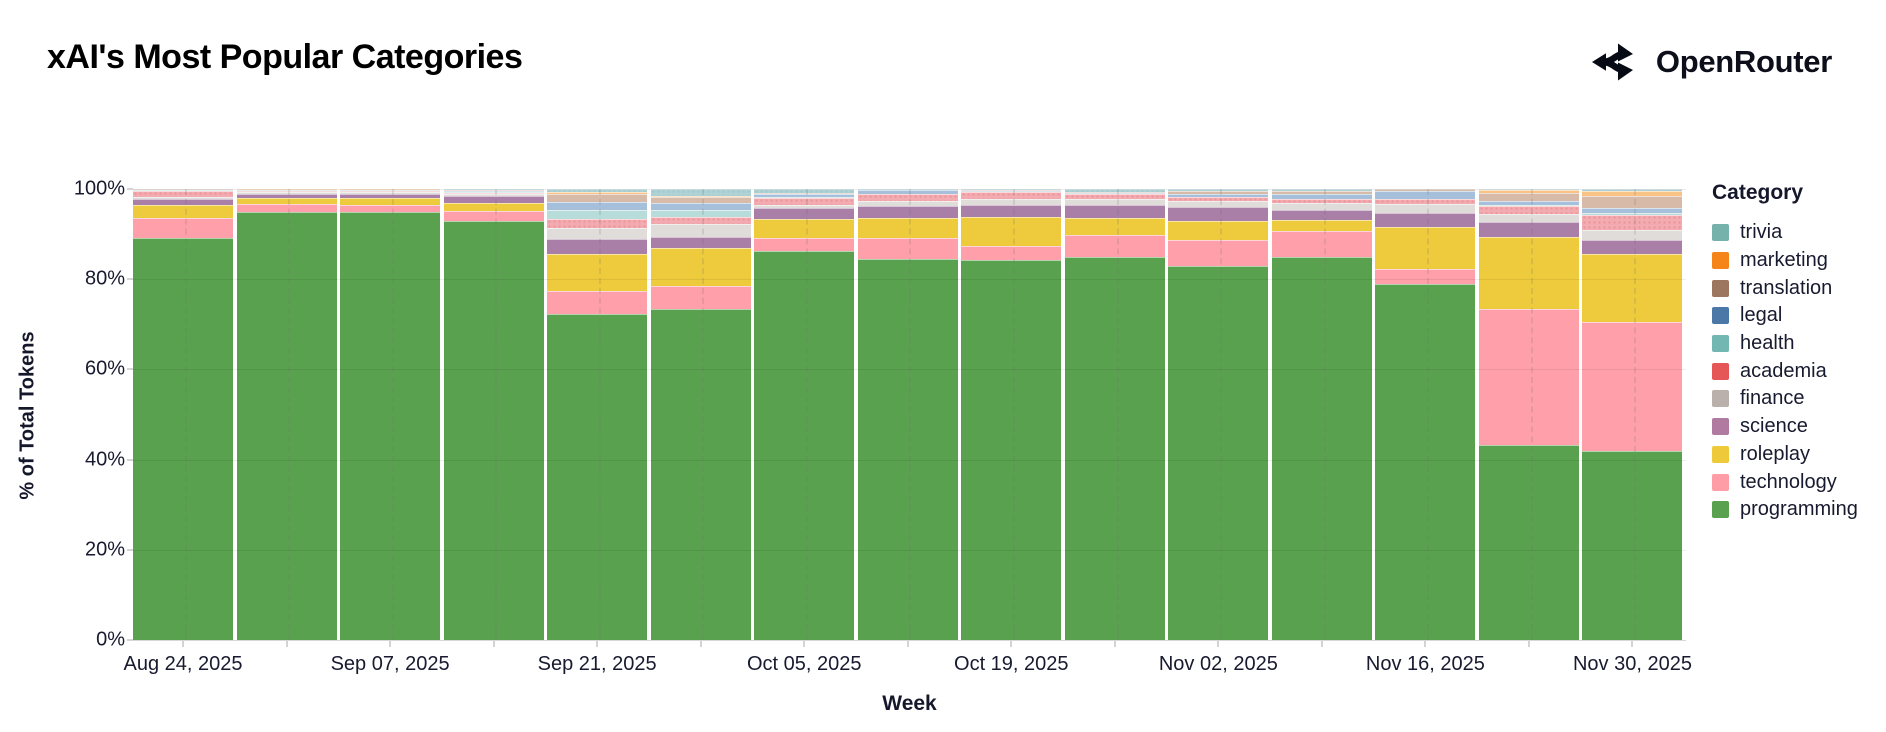 The height and width of the screenshot is (732, 1886). Describe the element at coordinates (1785, 261) in the screenshot. I see `legend-item-marketing: marketing` at that location.